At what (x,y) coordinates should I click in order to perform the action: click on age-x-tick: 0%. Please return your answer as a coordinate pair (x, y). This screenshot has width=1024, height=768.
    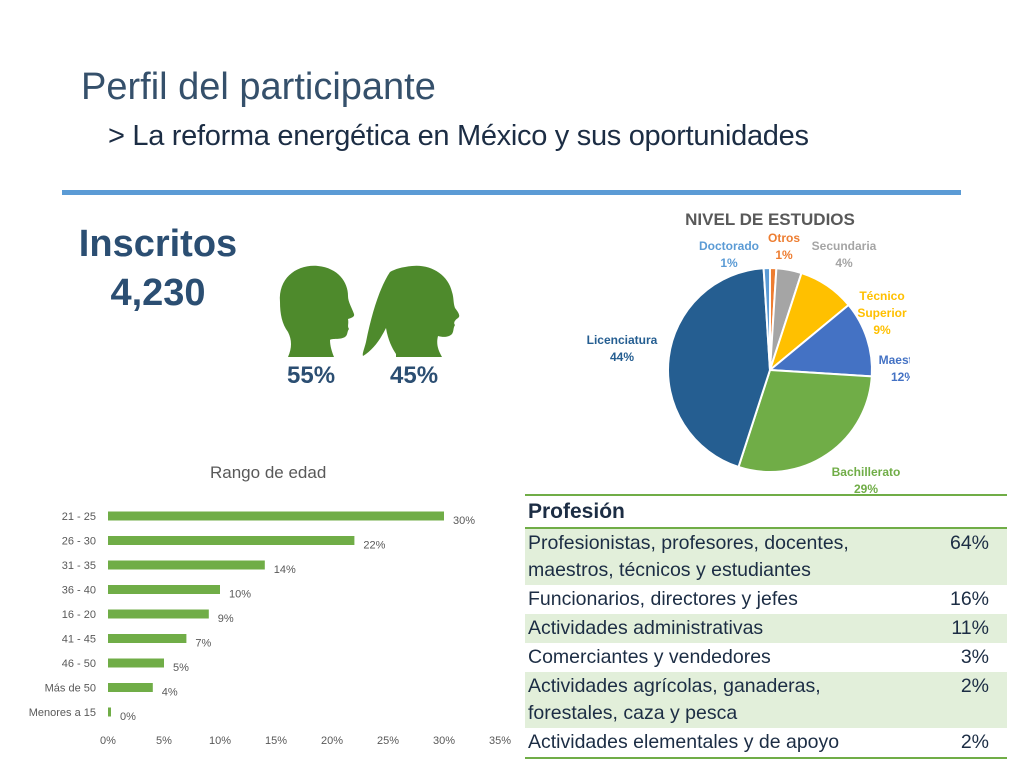
    Looking at the image, I should click on (108, 741).